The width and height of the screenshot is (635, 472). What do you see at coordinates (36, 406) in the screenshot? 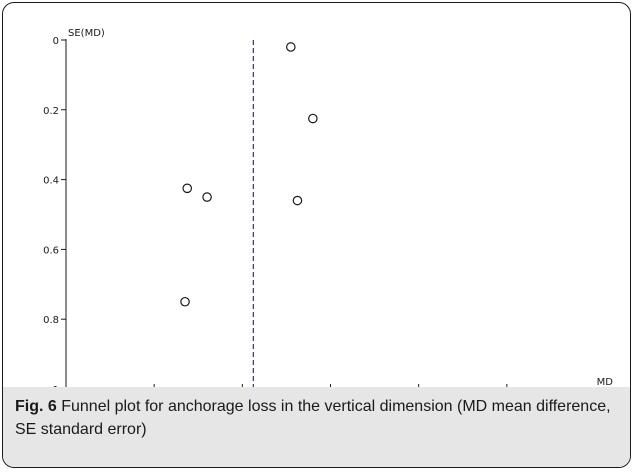
I see `figure-label: Fig. 6` at bounding box center [36, 406].